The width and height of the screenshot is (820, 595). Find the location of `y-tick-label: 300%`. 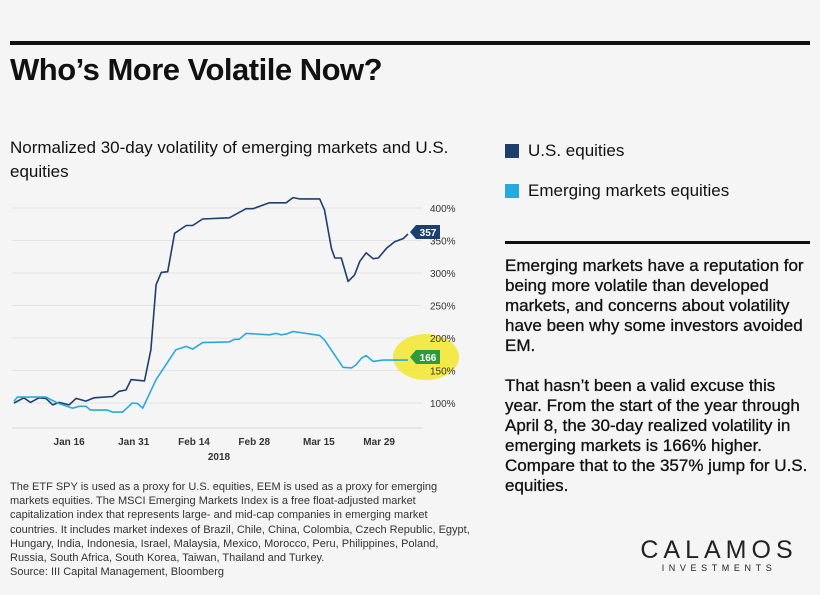

y-tick-label: 300% is located at coordinates (443, 274).